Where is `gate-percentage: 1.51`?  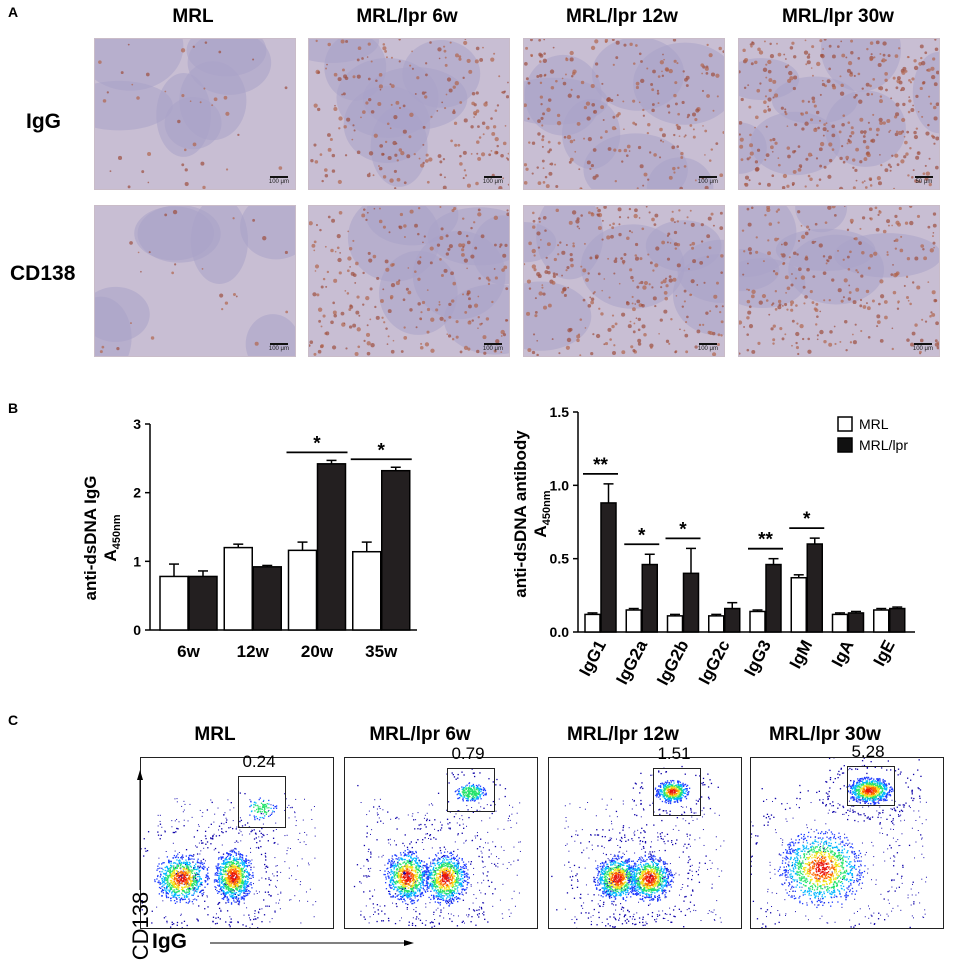
gate-percentage: 1.51 is located at coordinates (674, 753).